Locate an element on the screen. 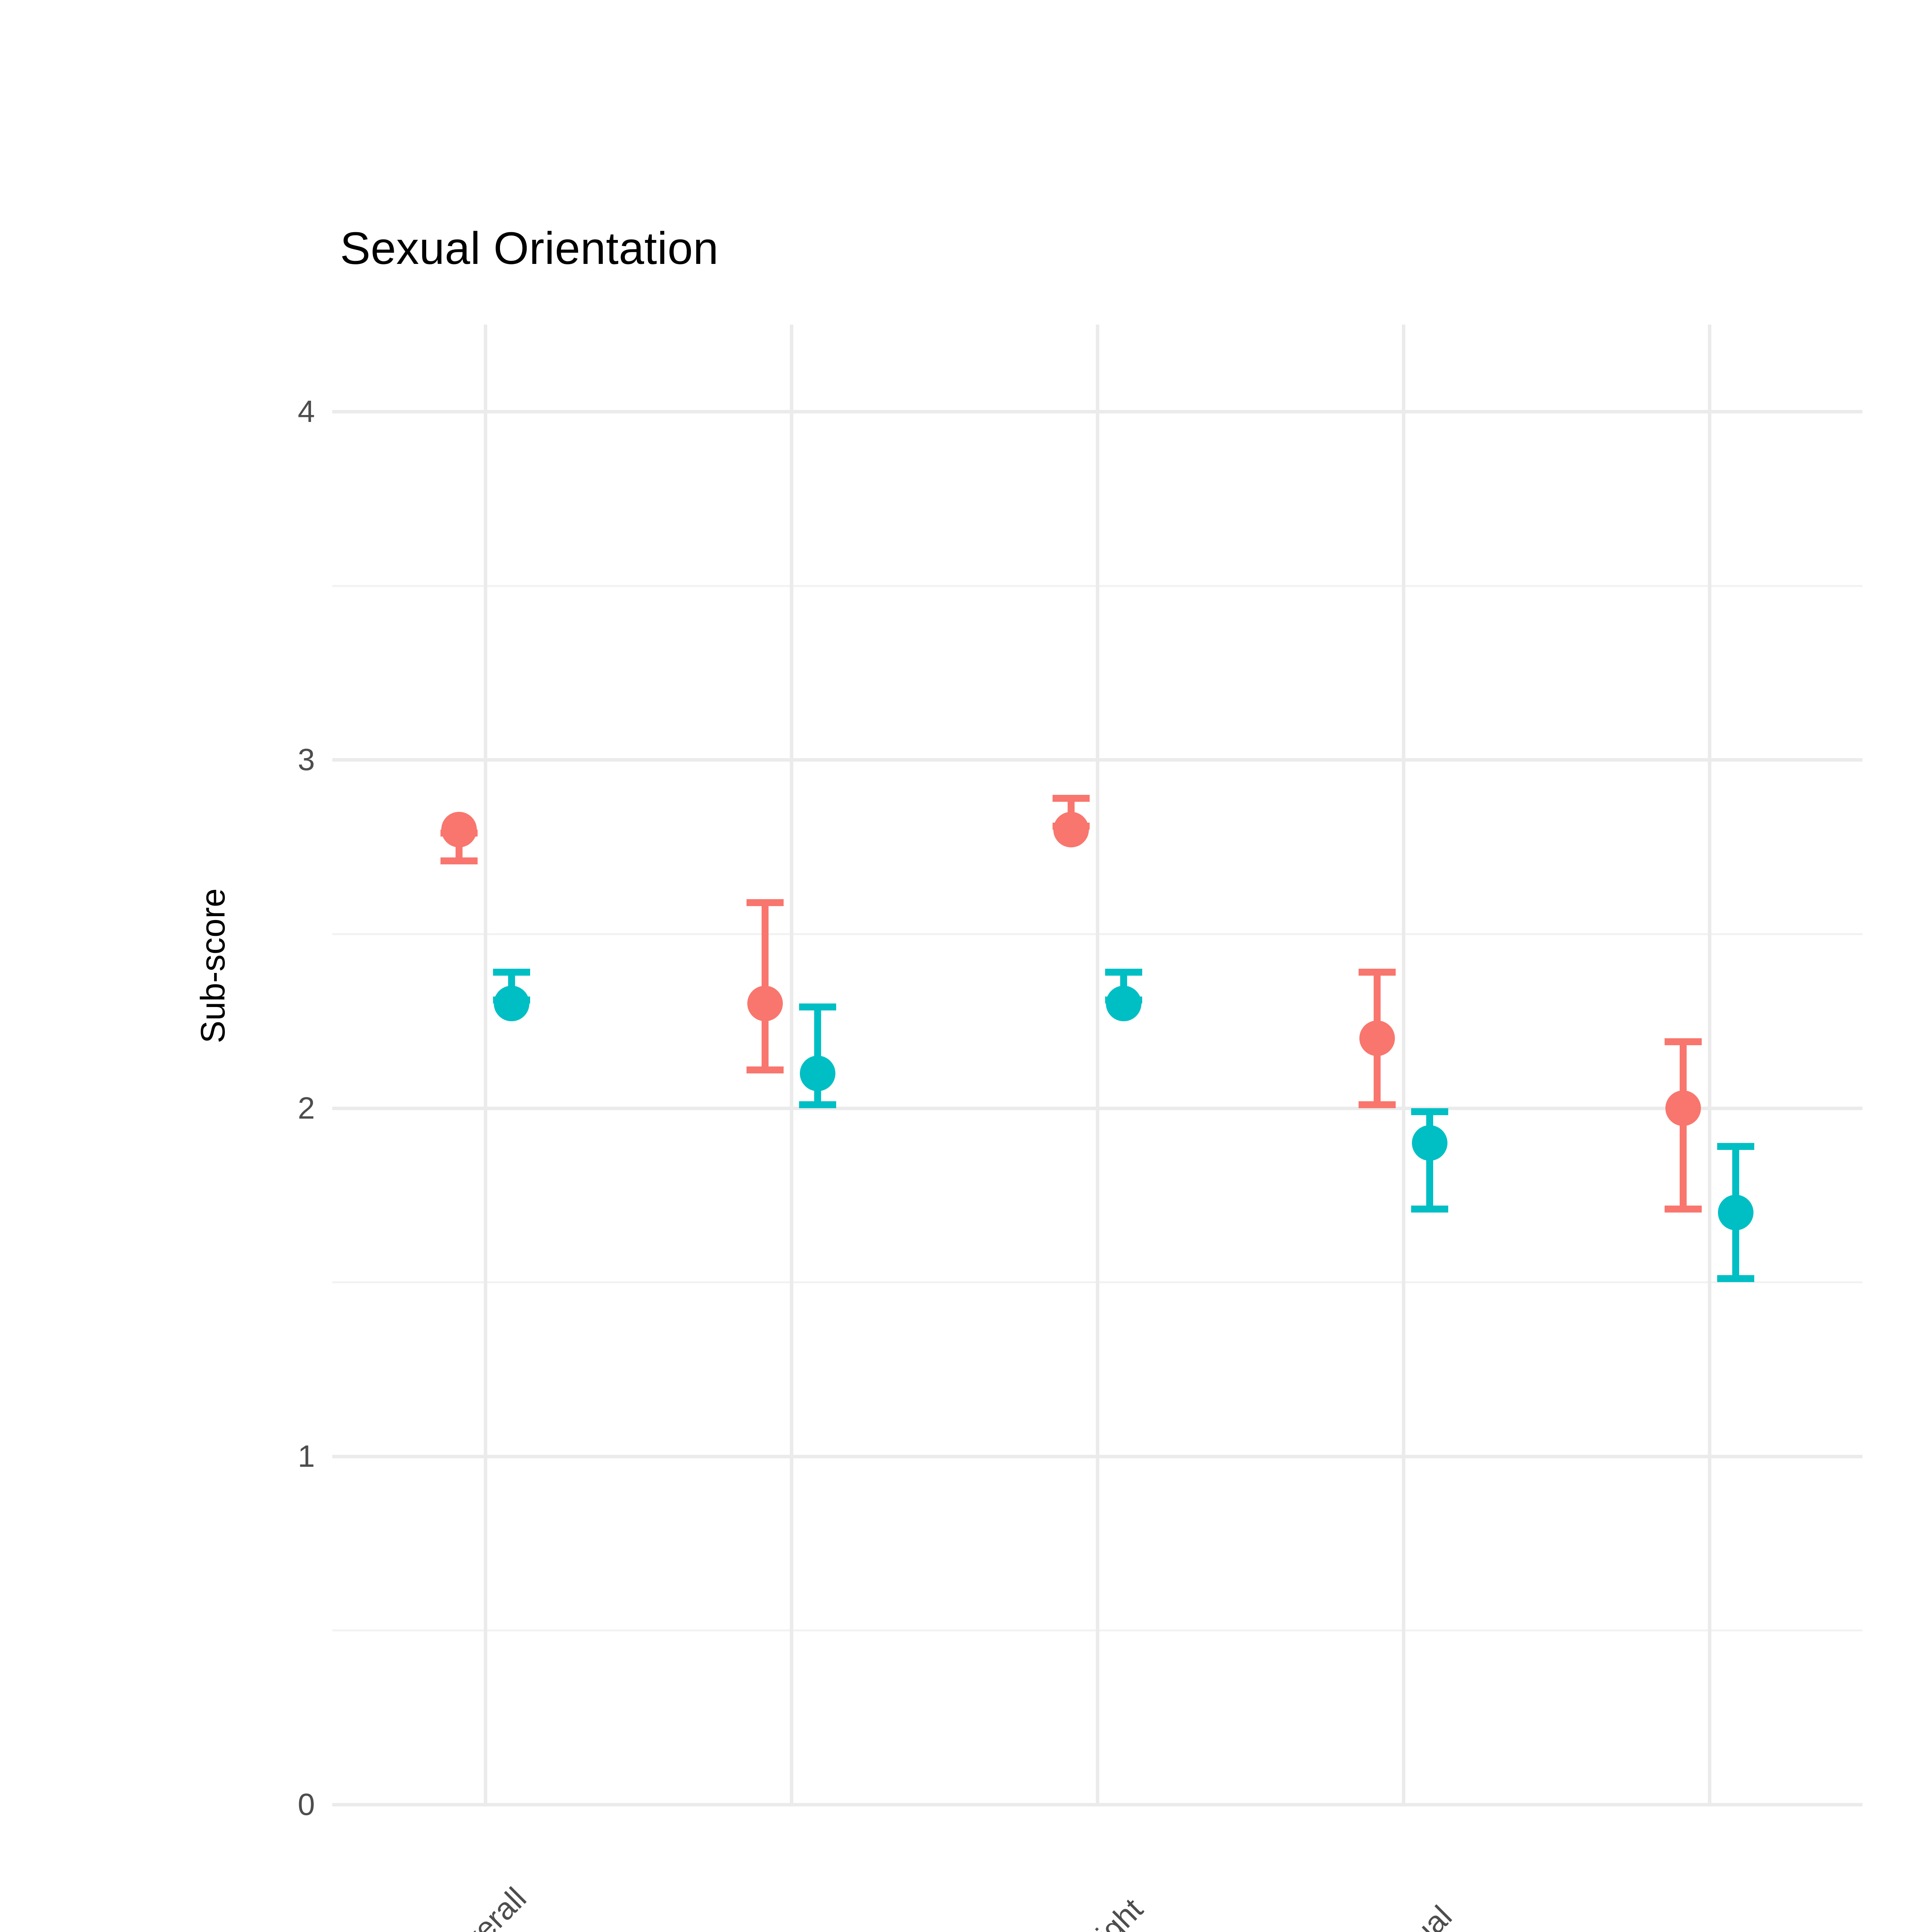 Image resolution: width=1932 pixels, height=1932 pixels. y-axis-tick-label: 0 is located at coordinates (307, 1804).